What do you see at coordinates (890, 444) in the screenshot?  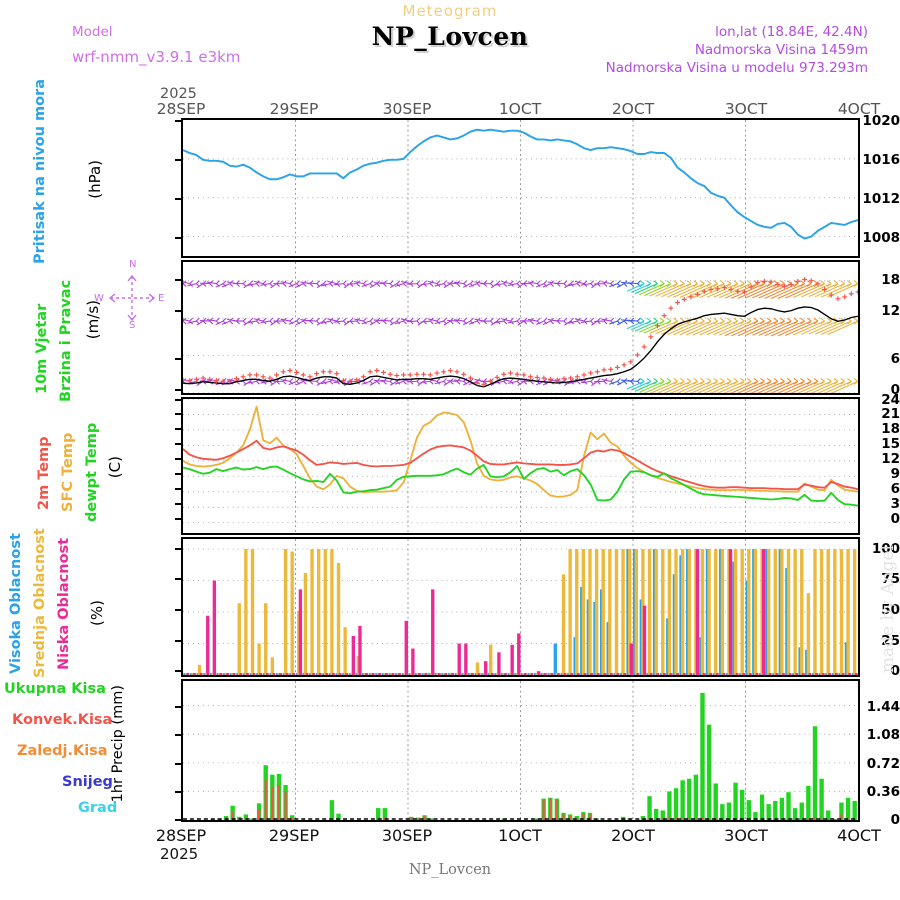 I see `temp-ytick-15: 15` at bounding box center [890, 444].